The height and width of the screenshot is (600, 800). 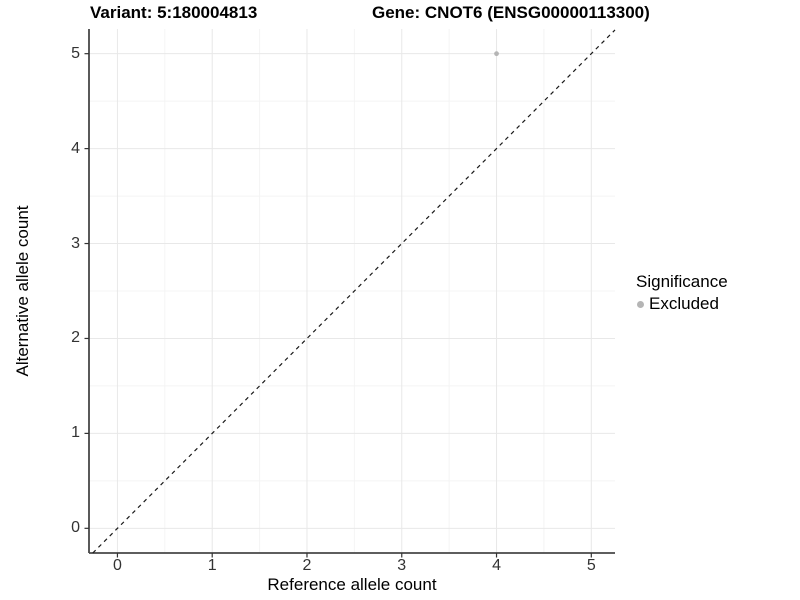 I want to click on y-tick-label: 3, so click(x=75, y=243).